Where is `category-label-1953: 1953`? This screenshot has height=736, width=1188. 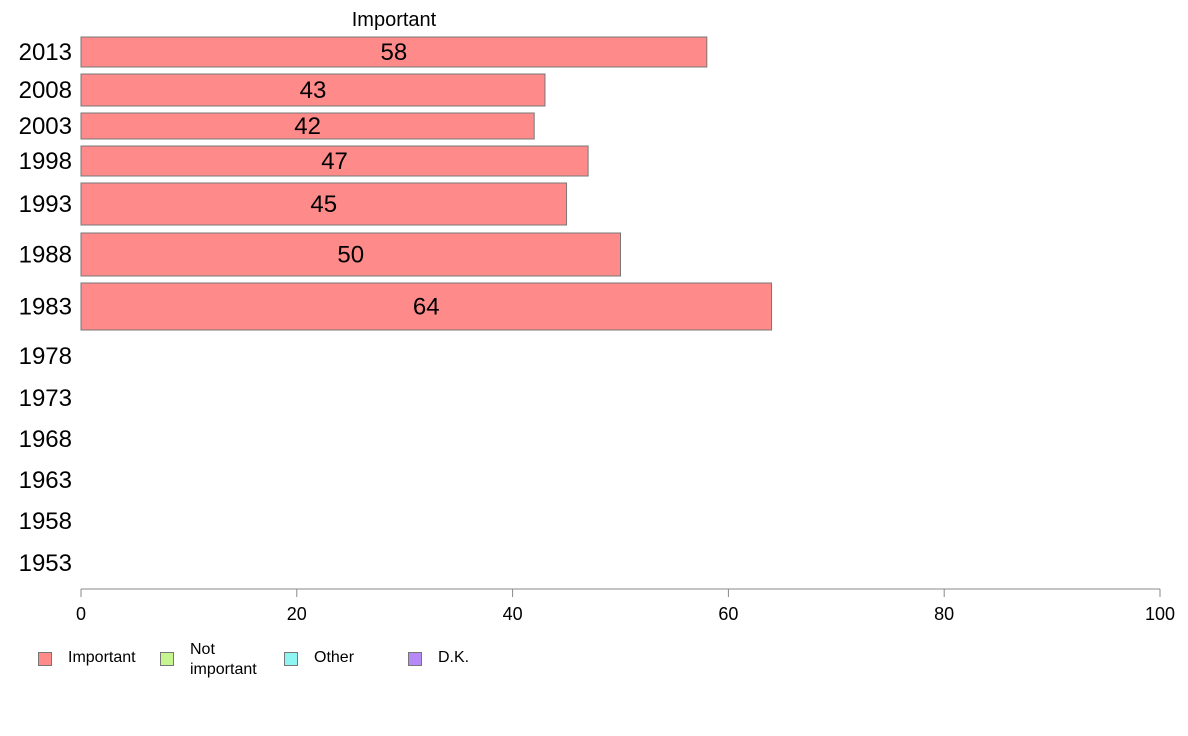
category-label-1953: 1953 is located at coordinates (45, 563).